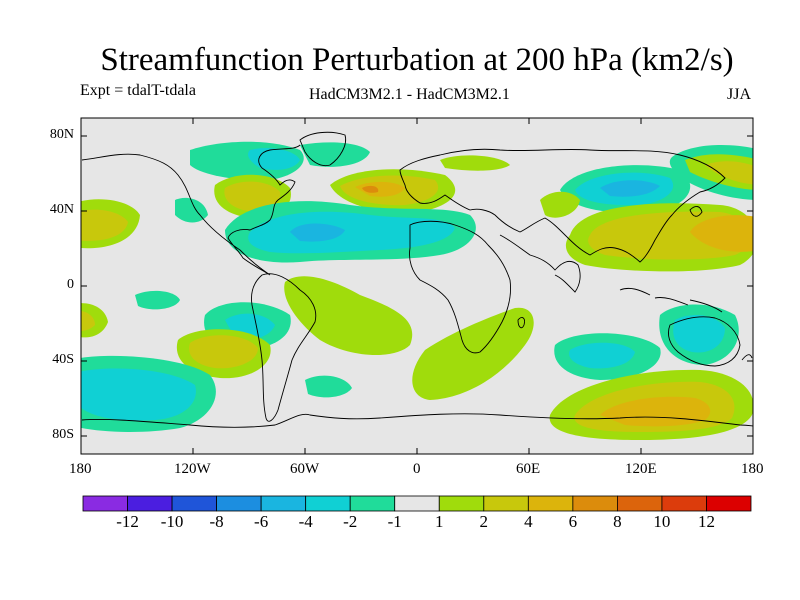 Image resolution: width=800 pixels, height=600 pixels. What do you see at coordinates (63, 359) in the screenshot?
I see `lat-label-40s: 40S` at bounding box center [63, 359].